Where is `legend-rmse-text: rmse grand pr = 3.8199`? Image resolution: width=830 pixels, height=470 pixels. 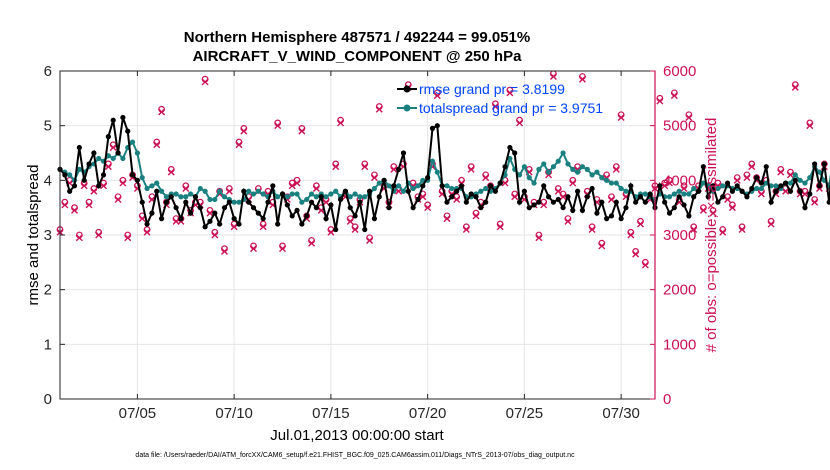
legend-rmse-text: rmse grand pr = 3.8199 is located at coordinates (492, 89).